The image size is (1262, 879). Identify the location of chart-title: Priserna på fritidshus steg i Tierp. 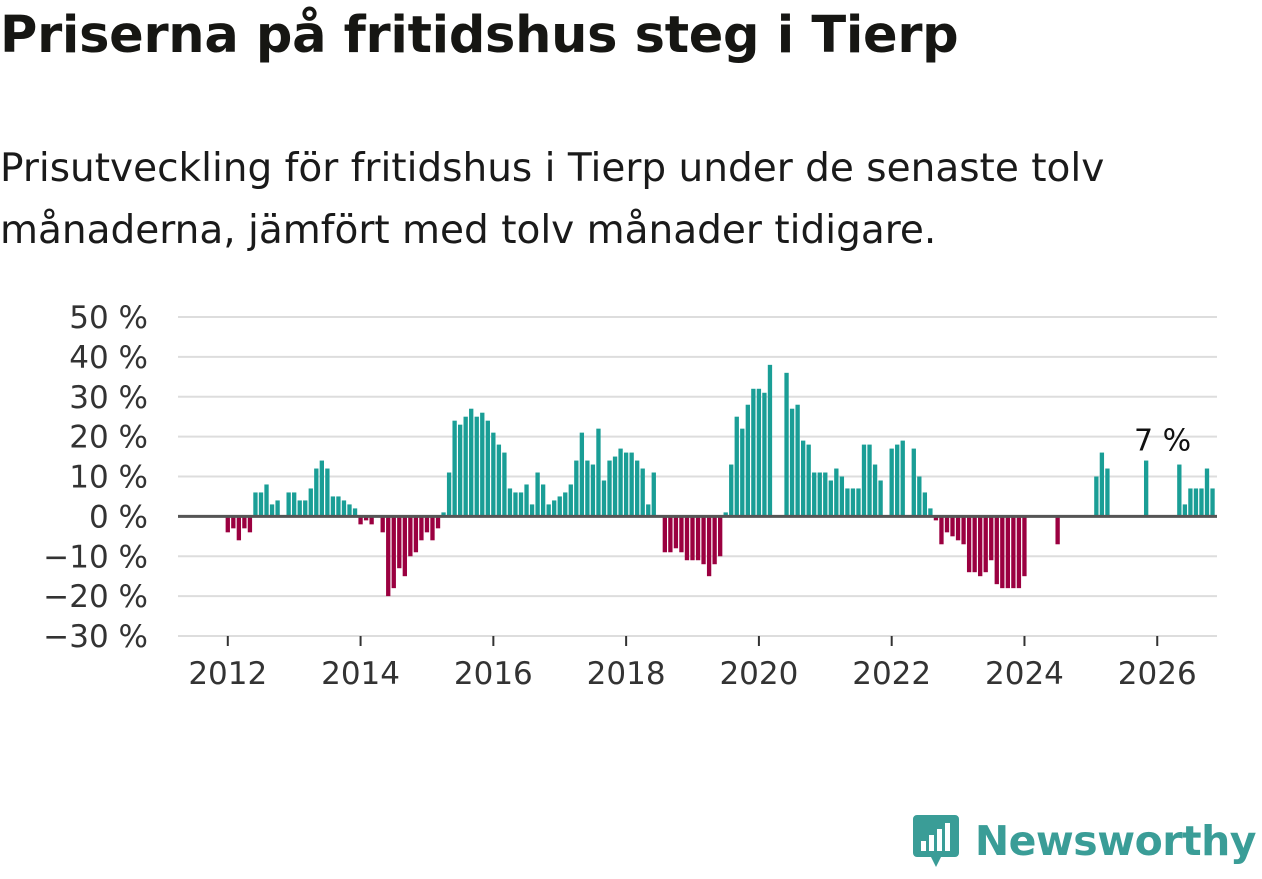
(479, 35).